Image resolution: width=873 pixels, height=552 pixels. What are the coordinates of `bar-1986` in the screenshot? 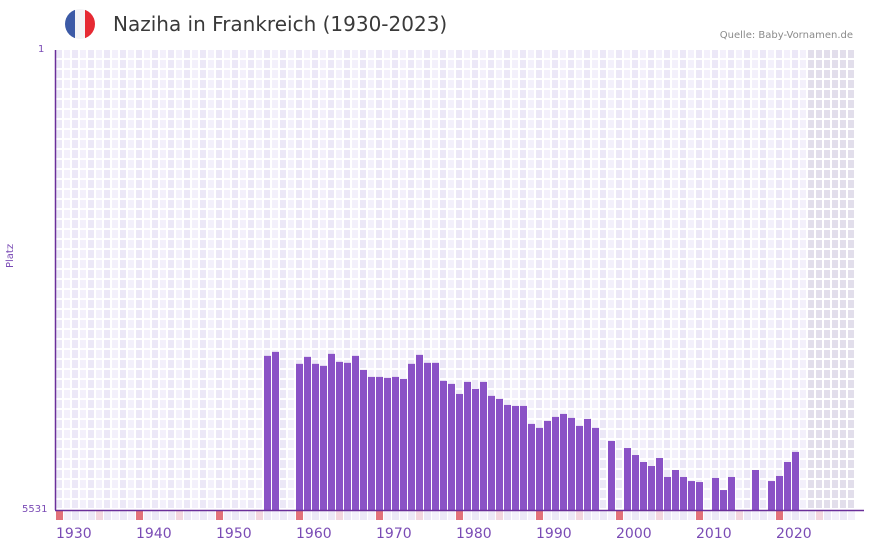 It's located at (515, 457).